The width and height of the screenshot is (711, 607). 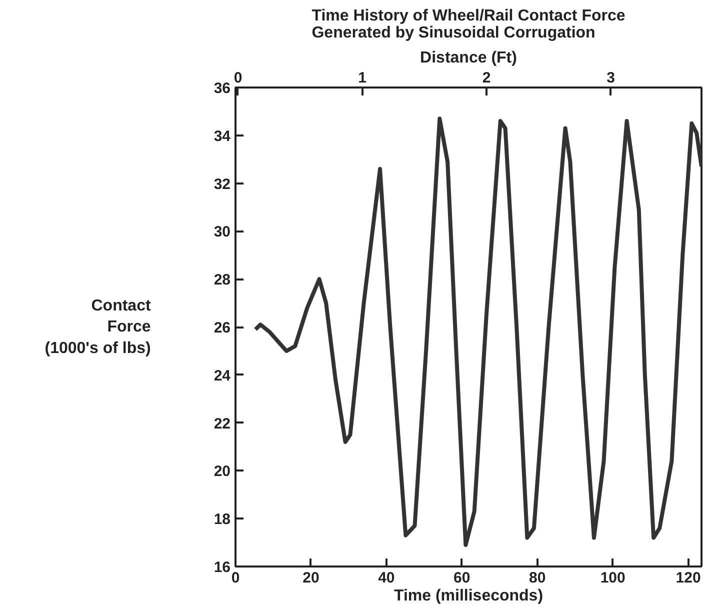 I want to click on y-tick-label: 26, so click(x=222, y=328).